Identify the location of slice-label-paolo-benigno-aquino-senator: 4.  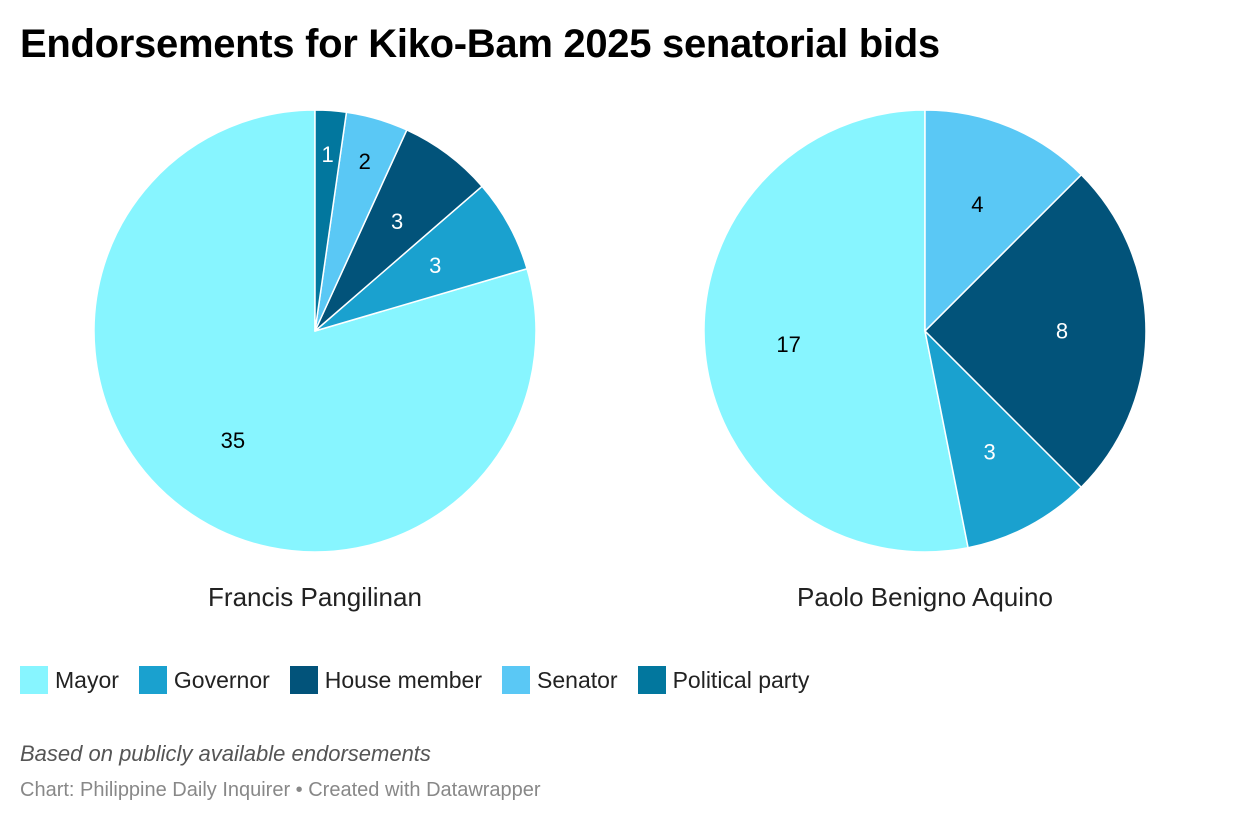
(977, 204).